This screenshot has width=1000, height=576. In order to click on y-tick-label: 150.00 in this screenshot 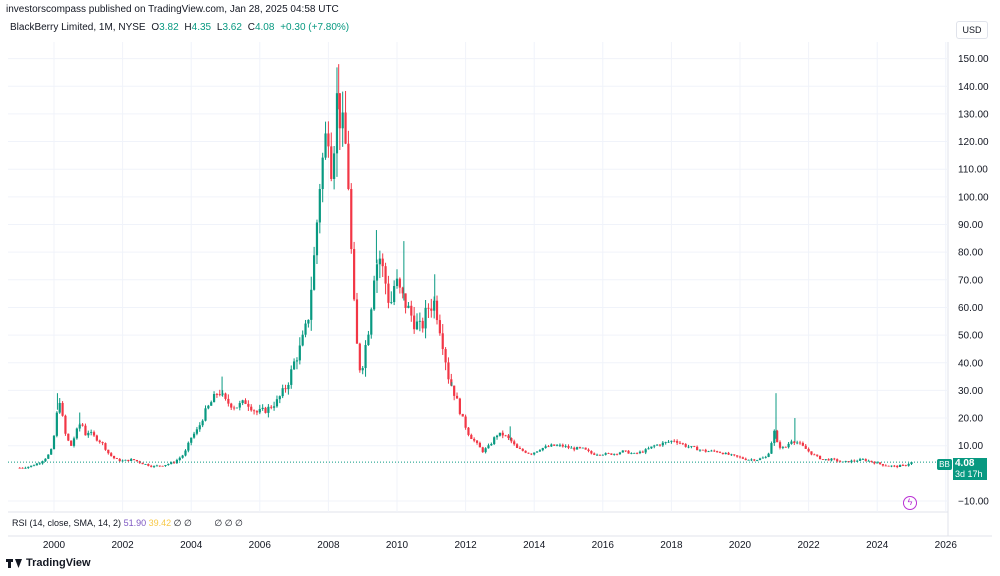, I will do `click(973, 59)`.